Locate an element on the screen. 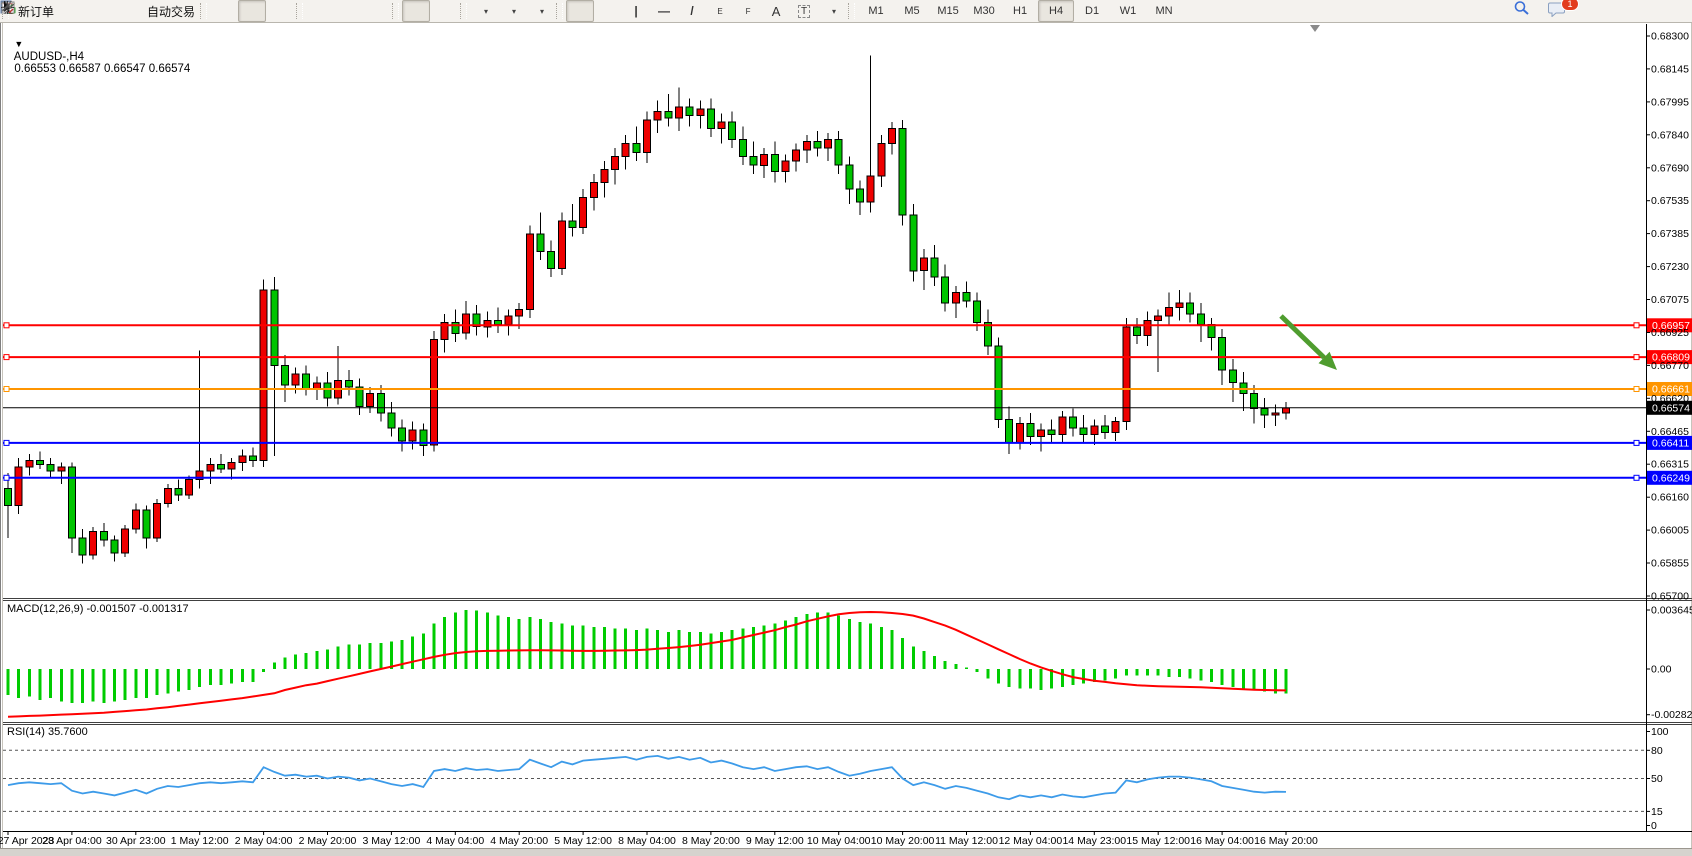  timeframe-m15-button: M15 is located at coordinates (948, 11).